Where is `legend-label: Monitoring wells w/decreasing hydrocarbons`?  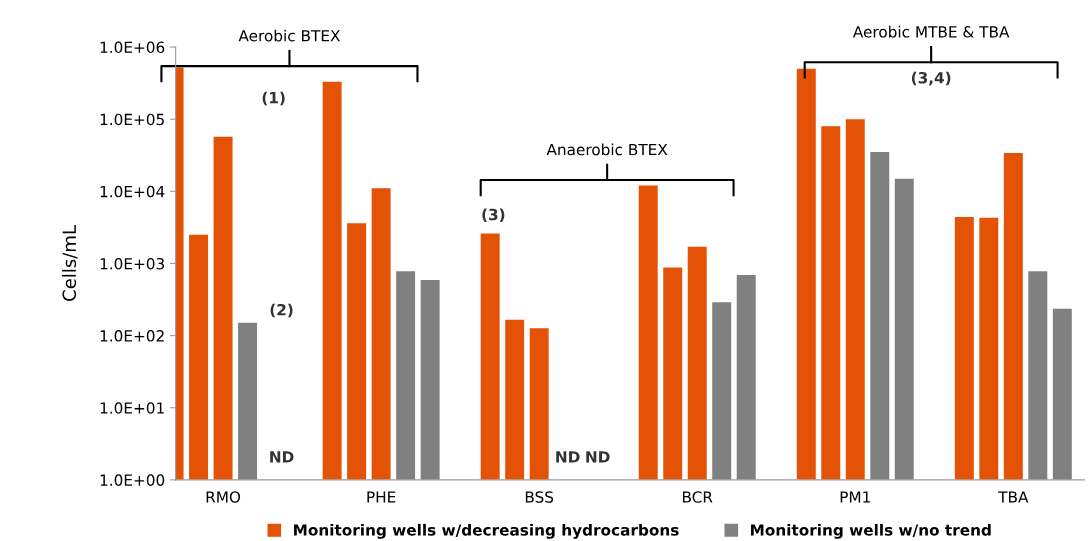
legend-label: Monitoring wells w/decreasing hydrocarbons is located at coordinates (486, 531).